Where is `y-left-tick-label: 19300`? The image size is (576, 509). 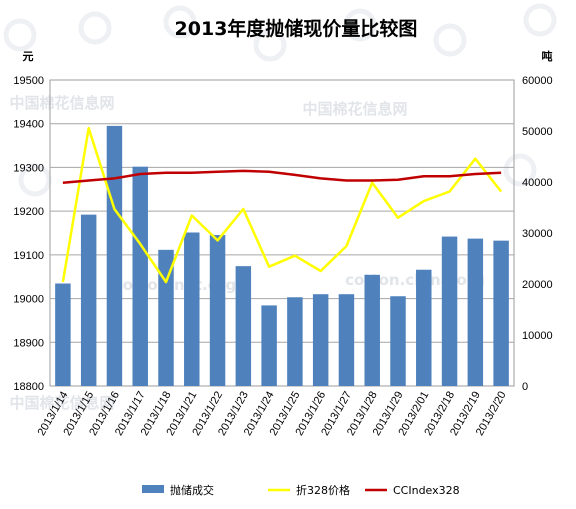
y-left-tick-label: 19300 is located at coordinates (28, 168).